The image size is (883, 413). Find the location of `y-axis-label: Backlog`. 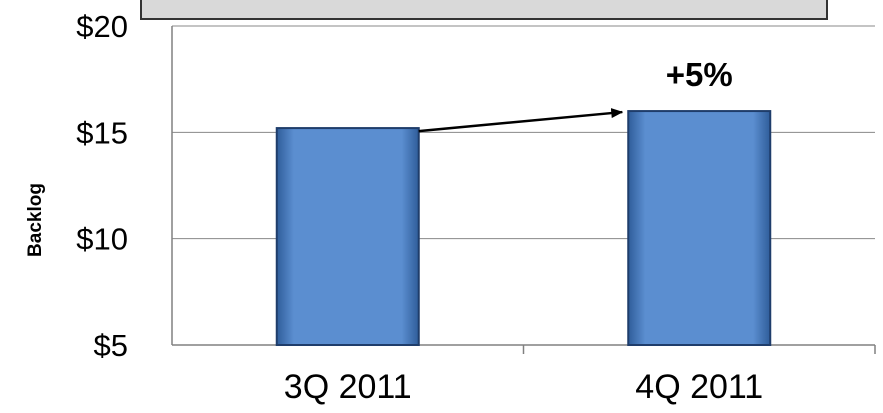

y-axis-label: Backlog is located at coordinates (35, 220).